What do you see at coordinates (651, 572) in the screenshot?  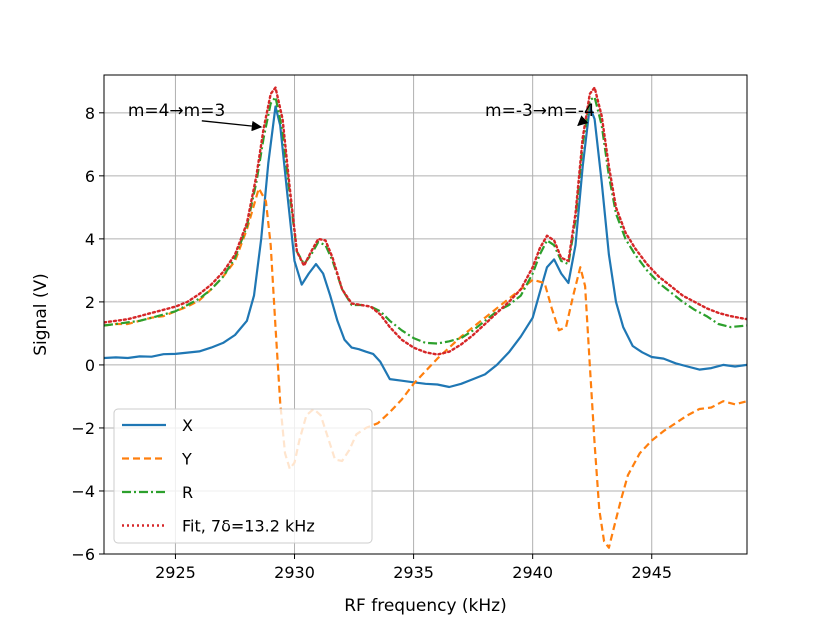 I see `x-tick-label: 2945` at bounding box center [651, 572].